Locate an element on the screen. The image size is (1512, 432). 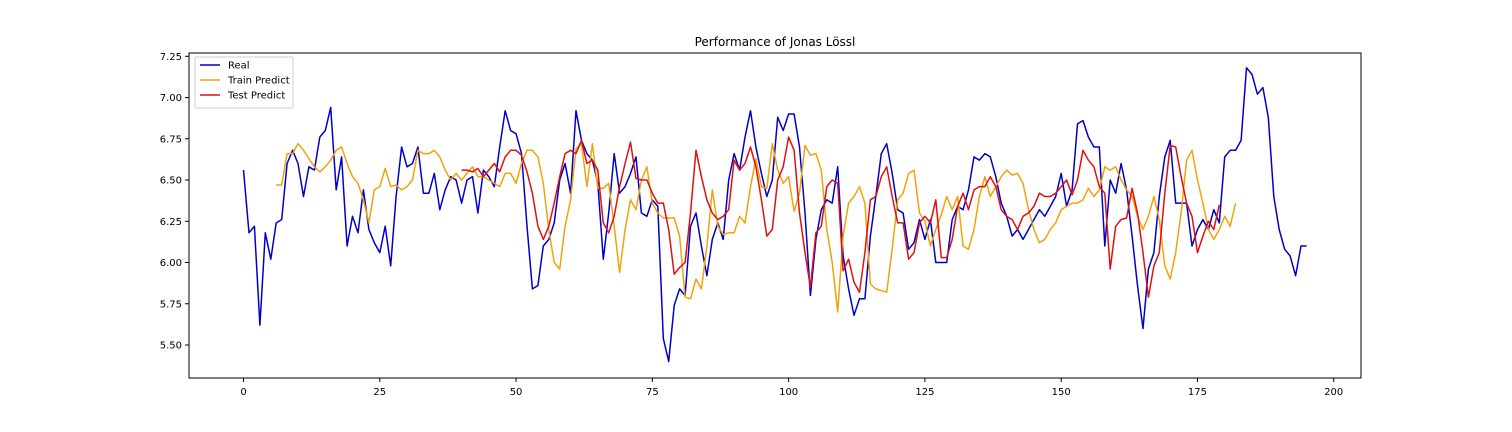
y-axis: 5.50 5.75 6.00 6.25 6.50 6.75 7.00 7.25 is located at coordinates (174, 202).